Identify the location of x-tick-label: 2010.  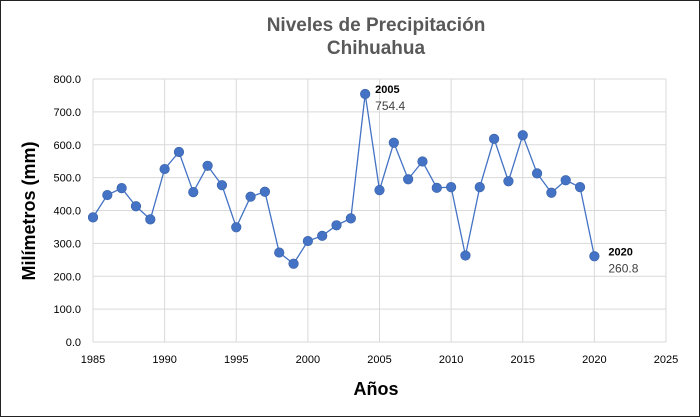
(451, 360).